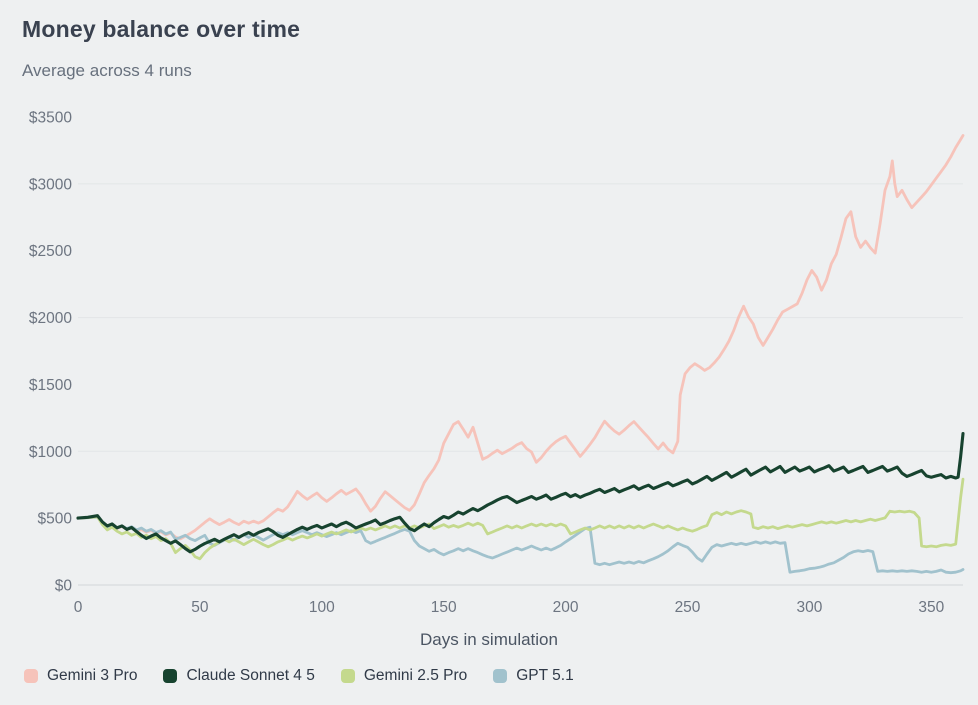 This screenshot has width=978, height=705. I want to click on x-tick-label: 150, so click(444, 607).